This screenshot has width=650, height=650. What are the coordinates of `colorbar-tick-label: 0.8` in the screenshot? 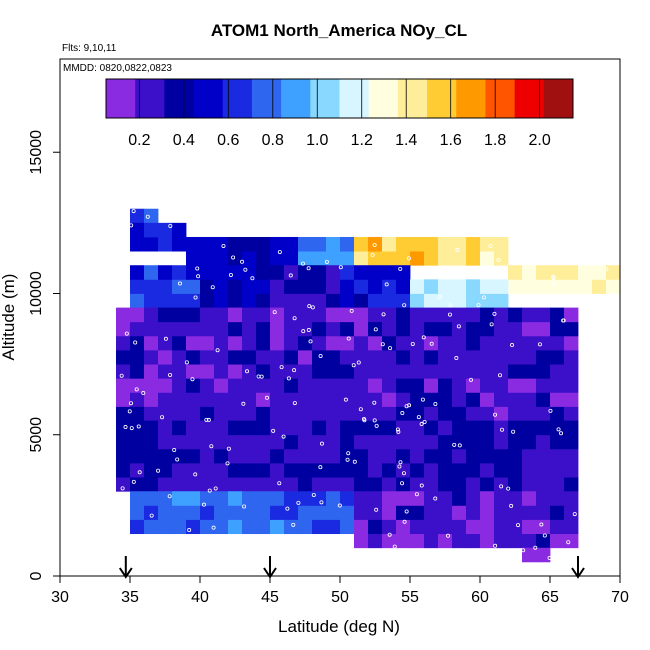 It's located at (273, 140).